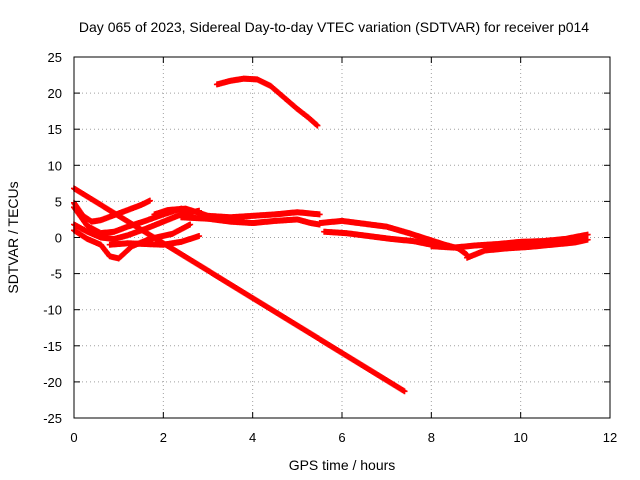 This screenshot has width=640, height=480. What do you see at coordinates (252, 437) in the screenshot?
I see `x-tick-label: 4` at bounding box center [252, 437].